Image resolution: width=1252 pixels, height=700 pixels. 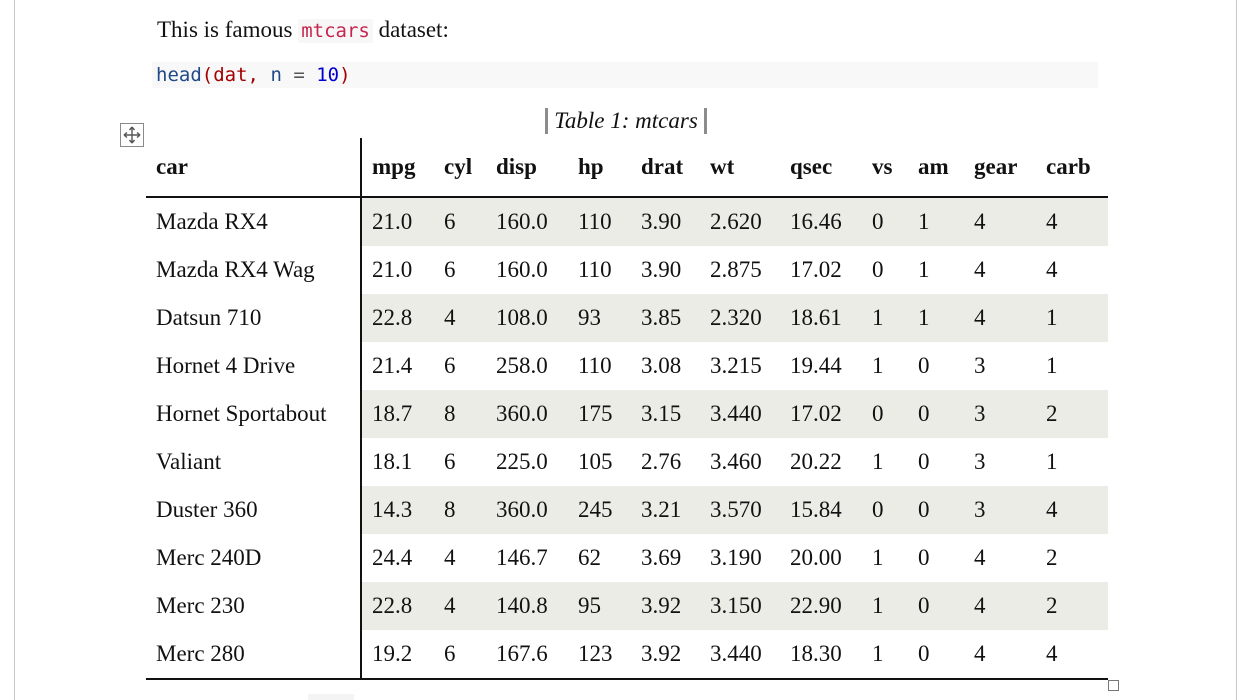 What do you see at coordinates (885, 168) in the screenshot?
I see `header-vs: vs` at bounding box center [885, 168].